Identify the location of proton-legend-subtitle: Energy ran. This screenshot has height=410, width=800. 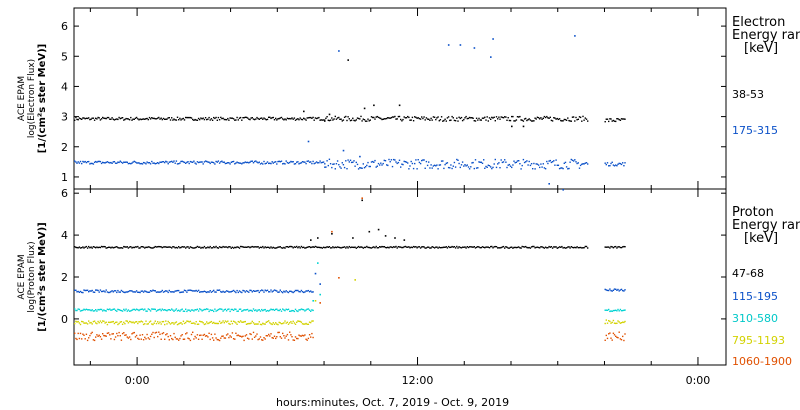
(766, 225).